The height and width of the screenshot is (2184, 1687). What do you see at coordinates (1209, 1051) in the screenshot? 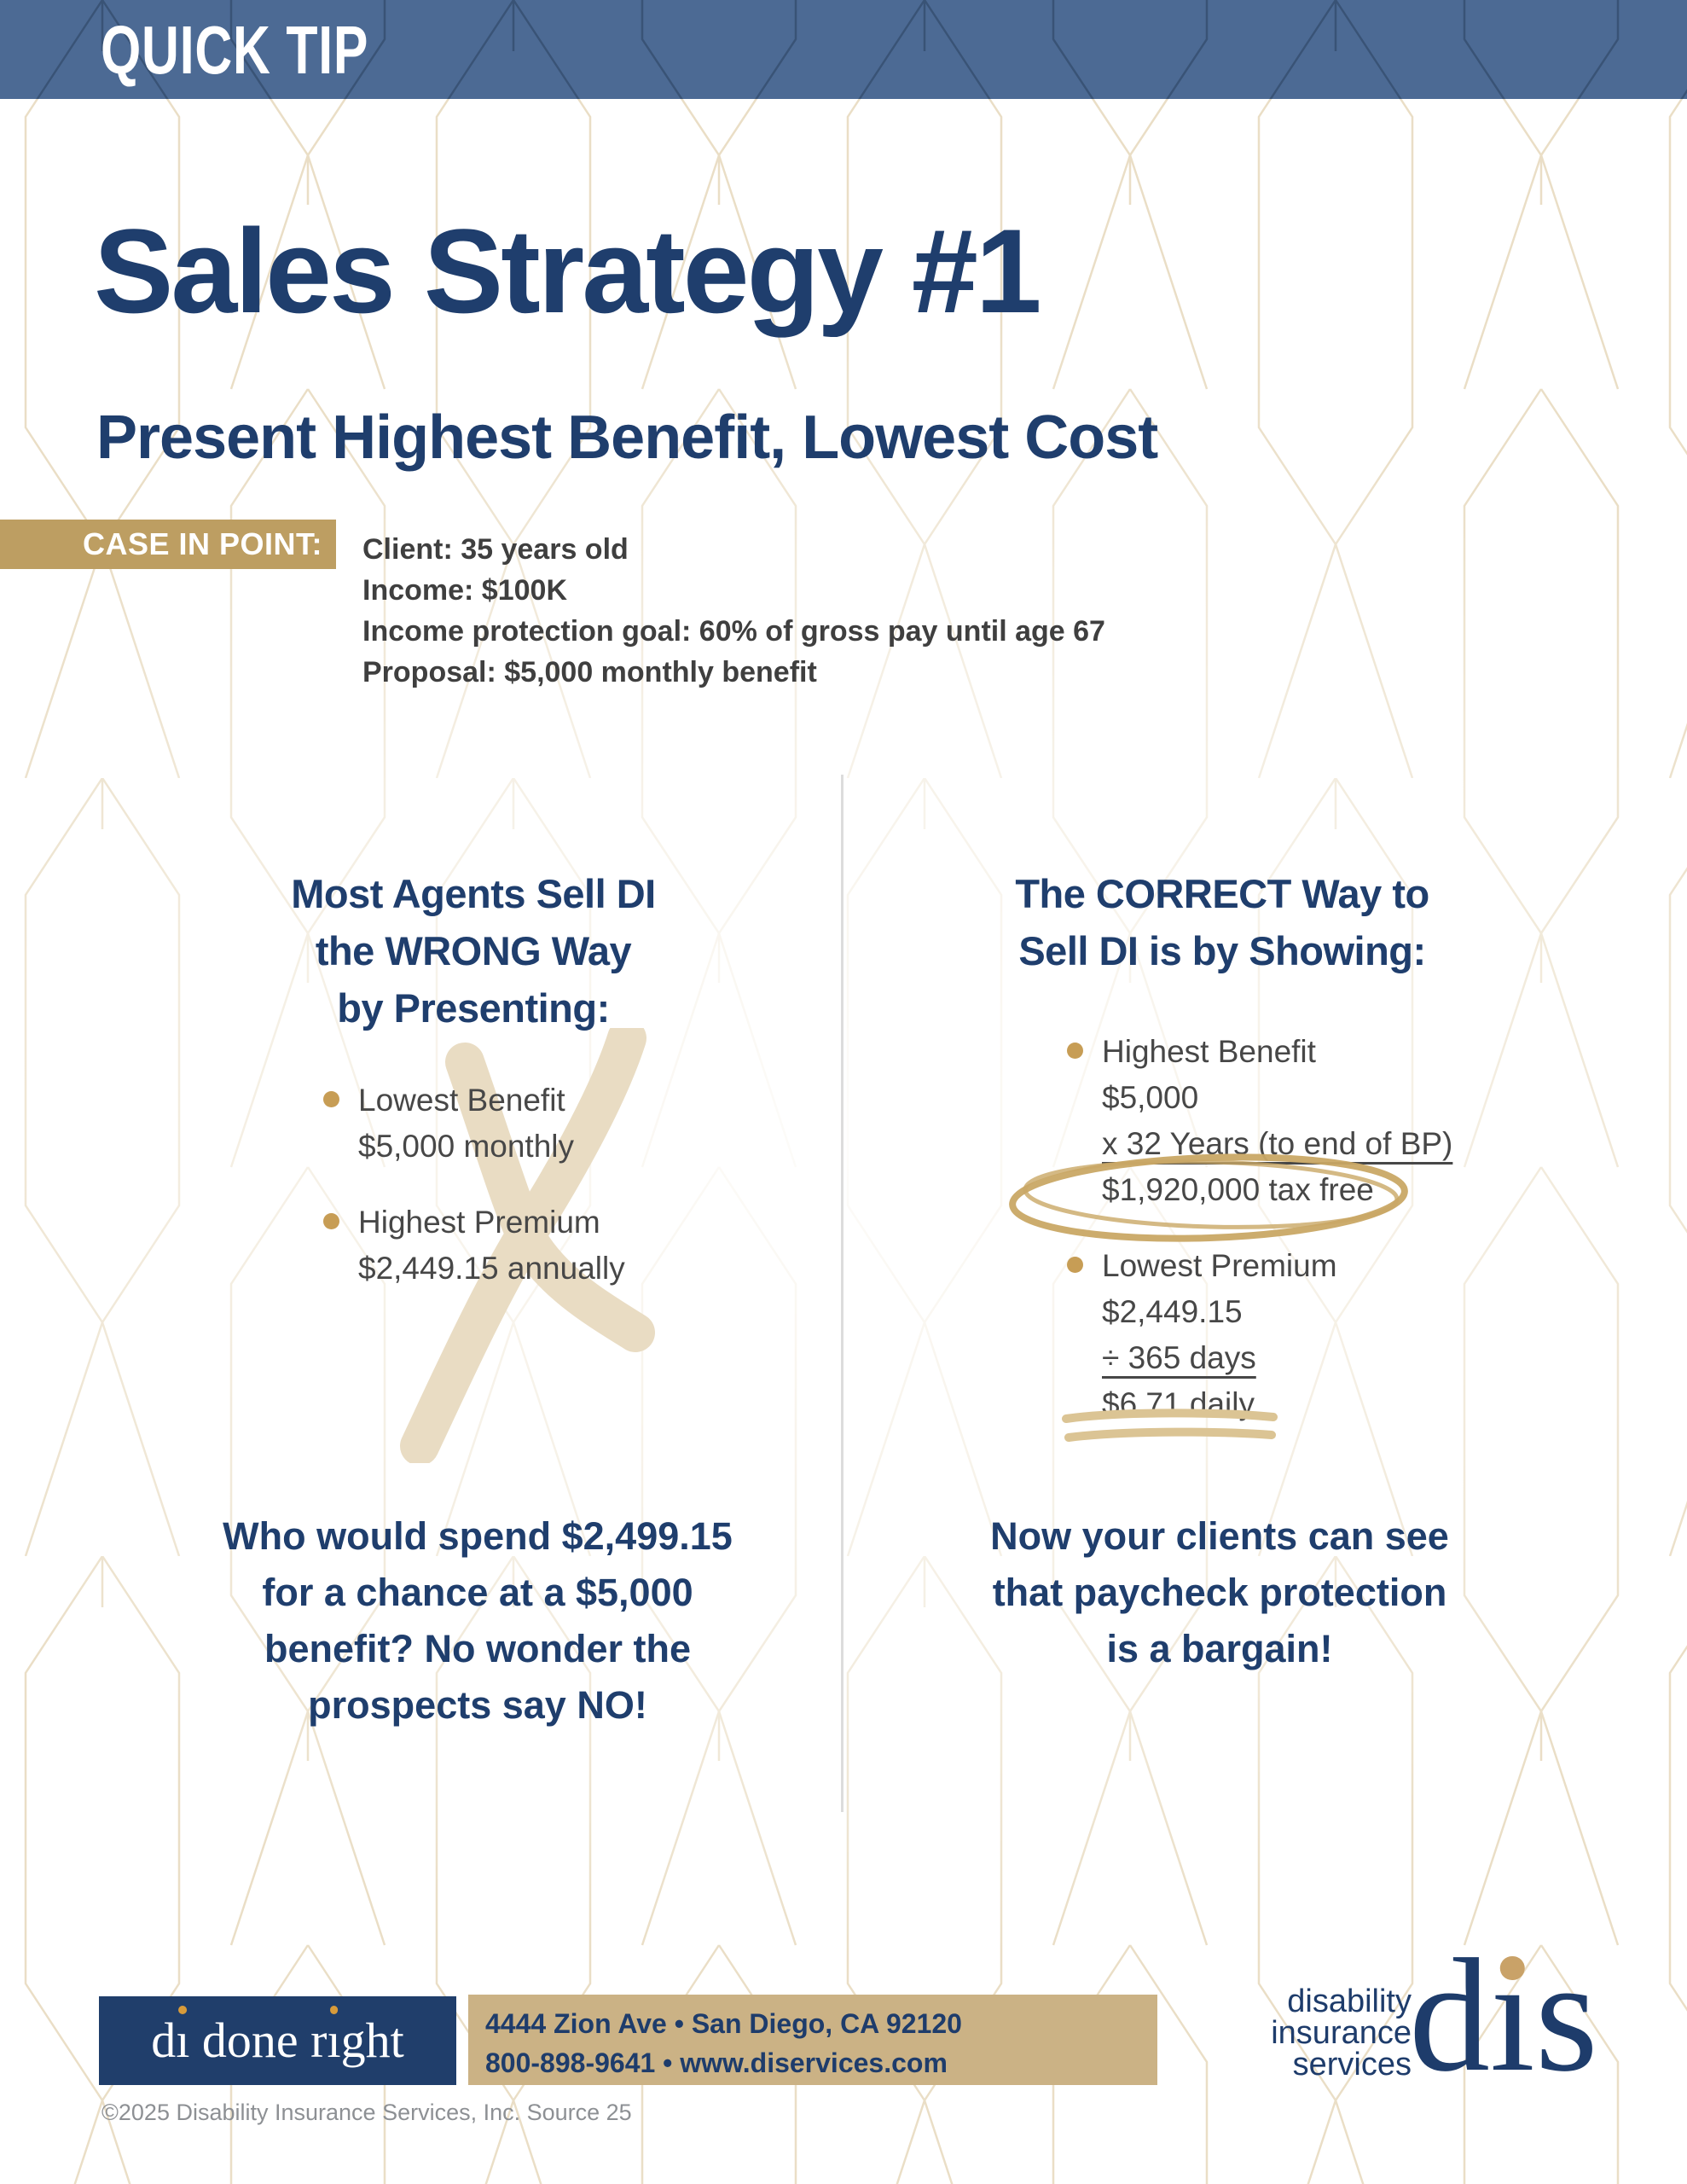
I see `bullet-text: Highest Benefit` at bounding box center [1209, 1051].